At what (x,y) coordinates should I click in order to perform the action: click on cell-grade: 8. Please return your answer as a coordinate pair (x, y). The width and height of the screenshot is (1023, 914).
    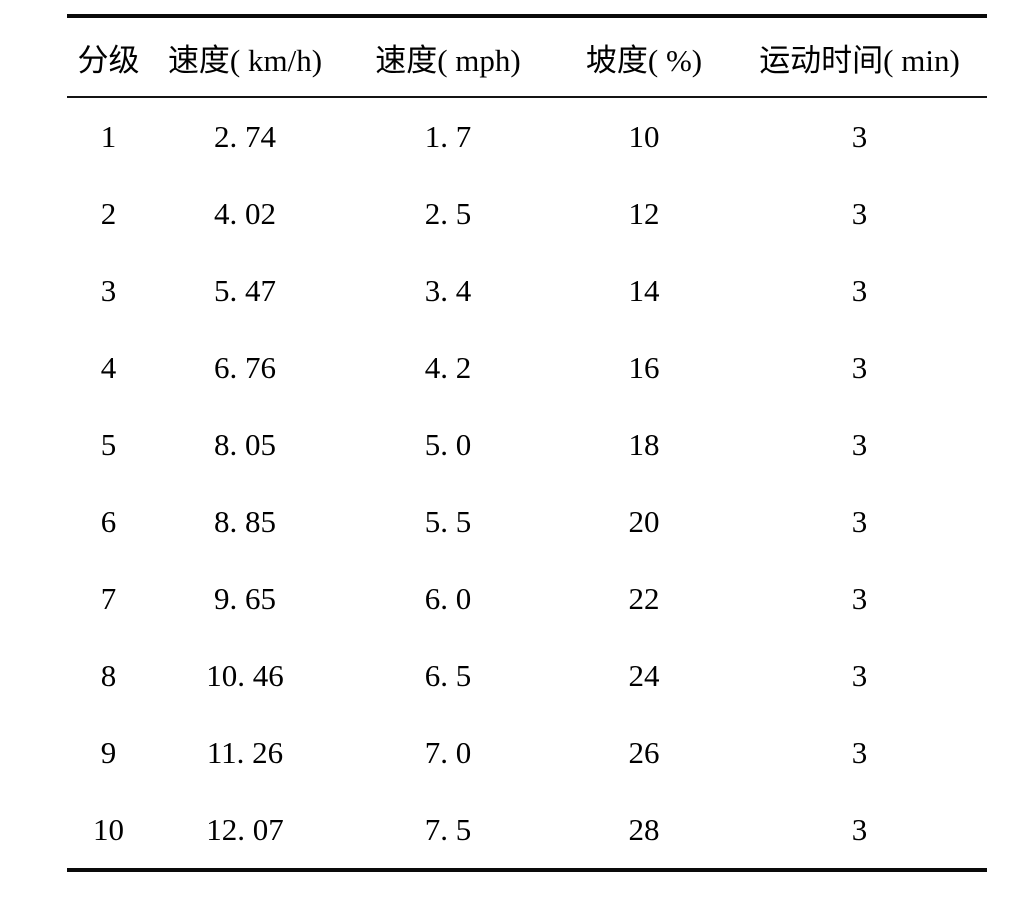
    Looking at the image, I should click on (108, 675).